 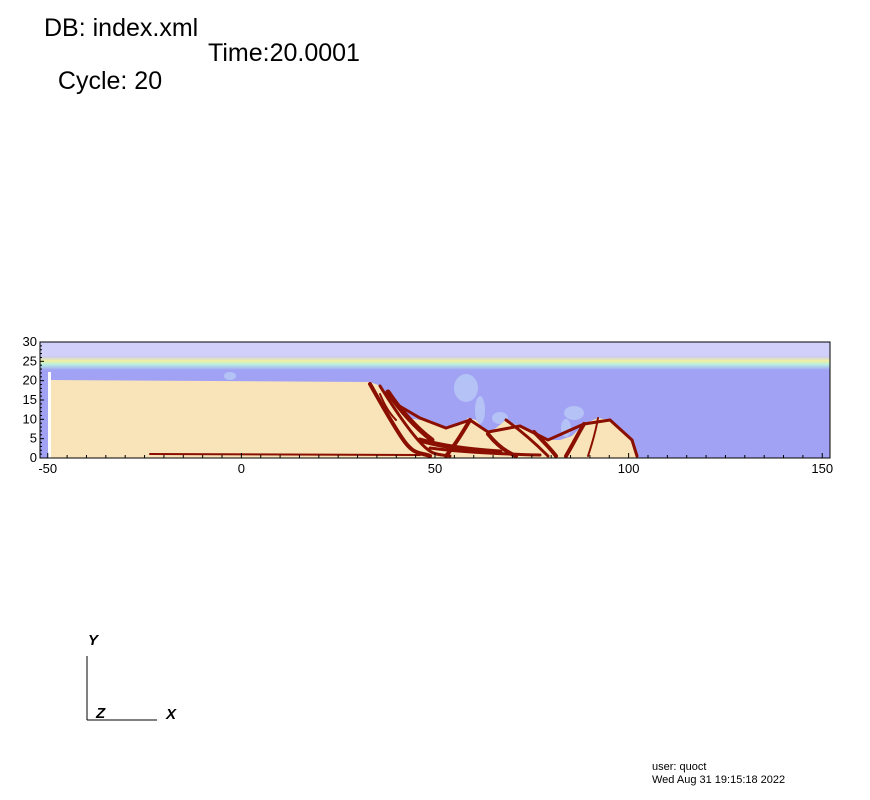 What do you see at coordinates (47, 468) in the screenshot?
I see `x-tick-label: -50` at bounding box center [47, 468].